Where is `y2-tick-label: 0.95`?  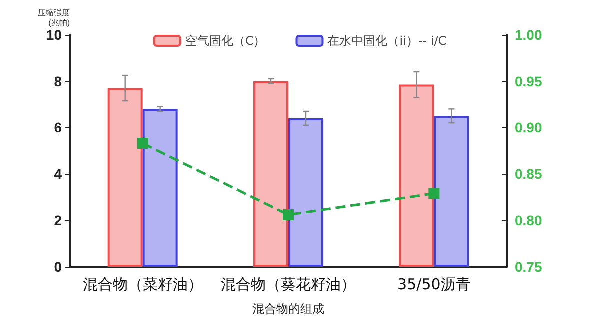
y2-tick-label: 0.95 is located at coordinates (528, 81).